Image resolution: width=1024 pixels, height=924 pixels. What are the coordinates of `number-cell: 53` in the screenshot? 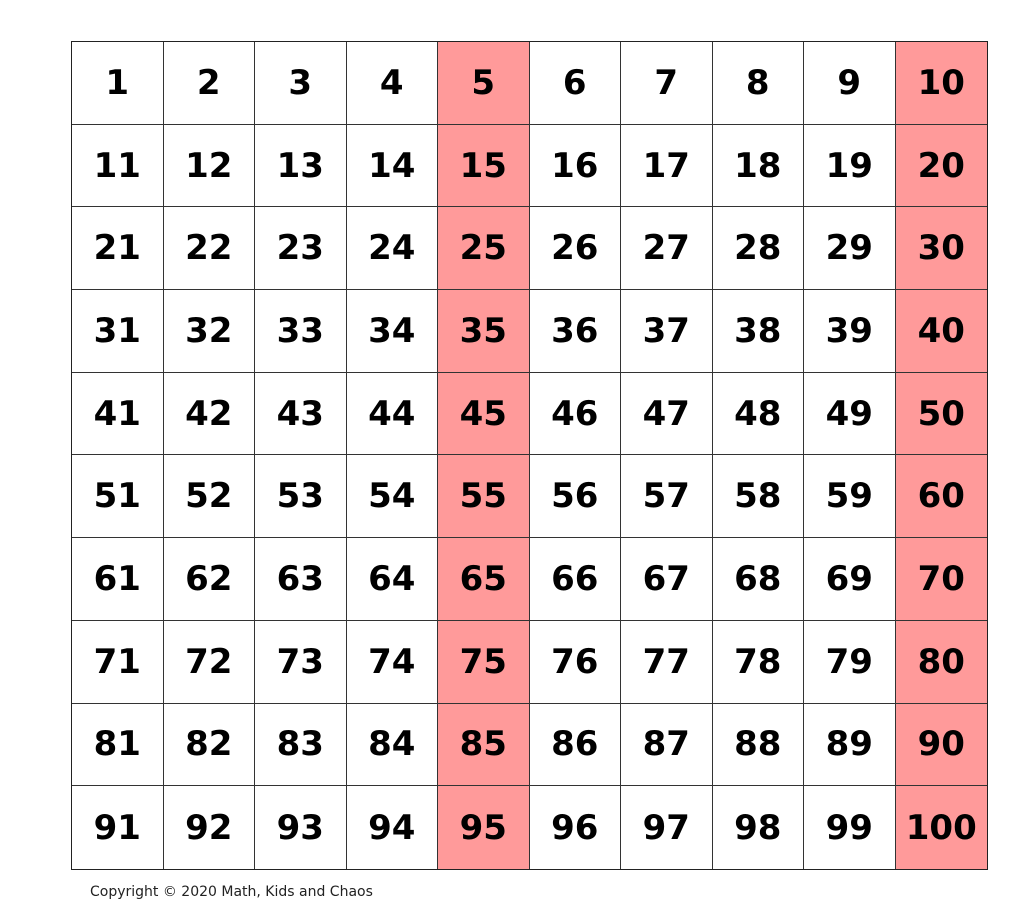 It's located at (301, 497).